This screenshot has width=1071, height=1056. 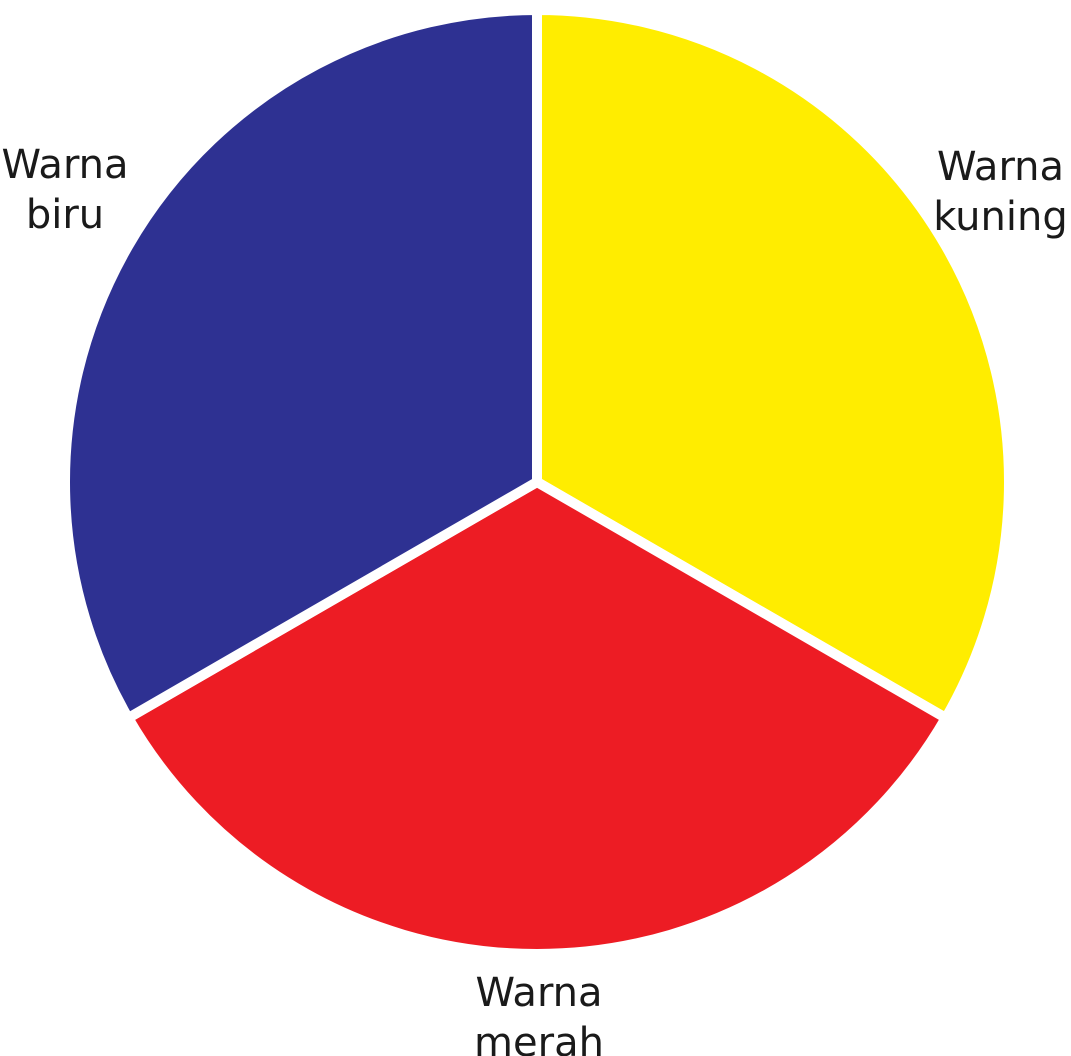 What do you see at coordinates (539, 993) in the screenshot?
I see `slice-label-merah-line1: Warna` at bounding box center [539, 993].